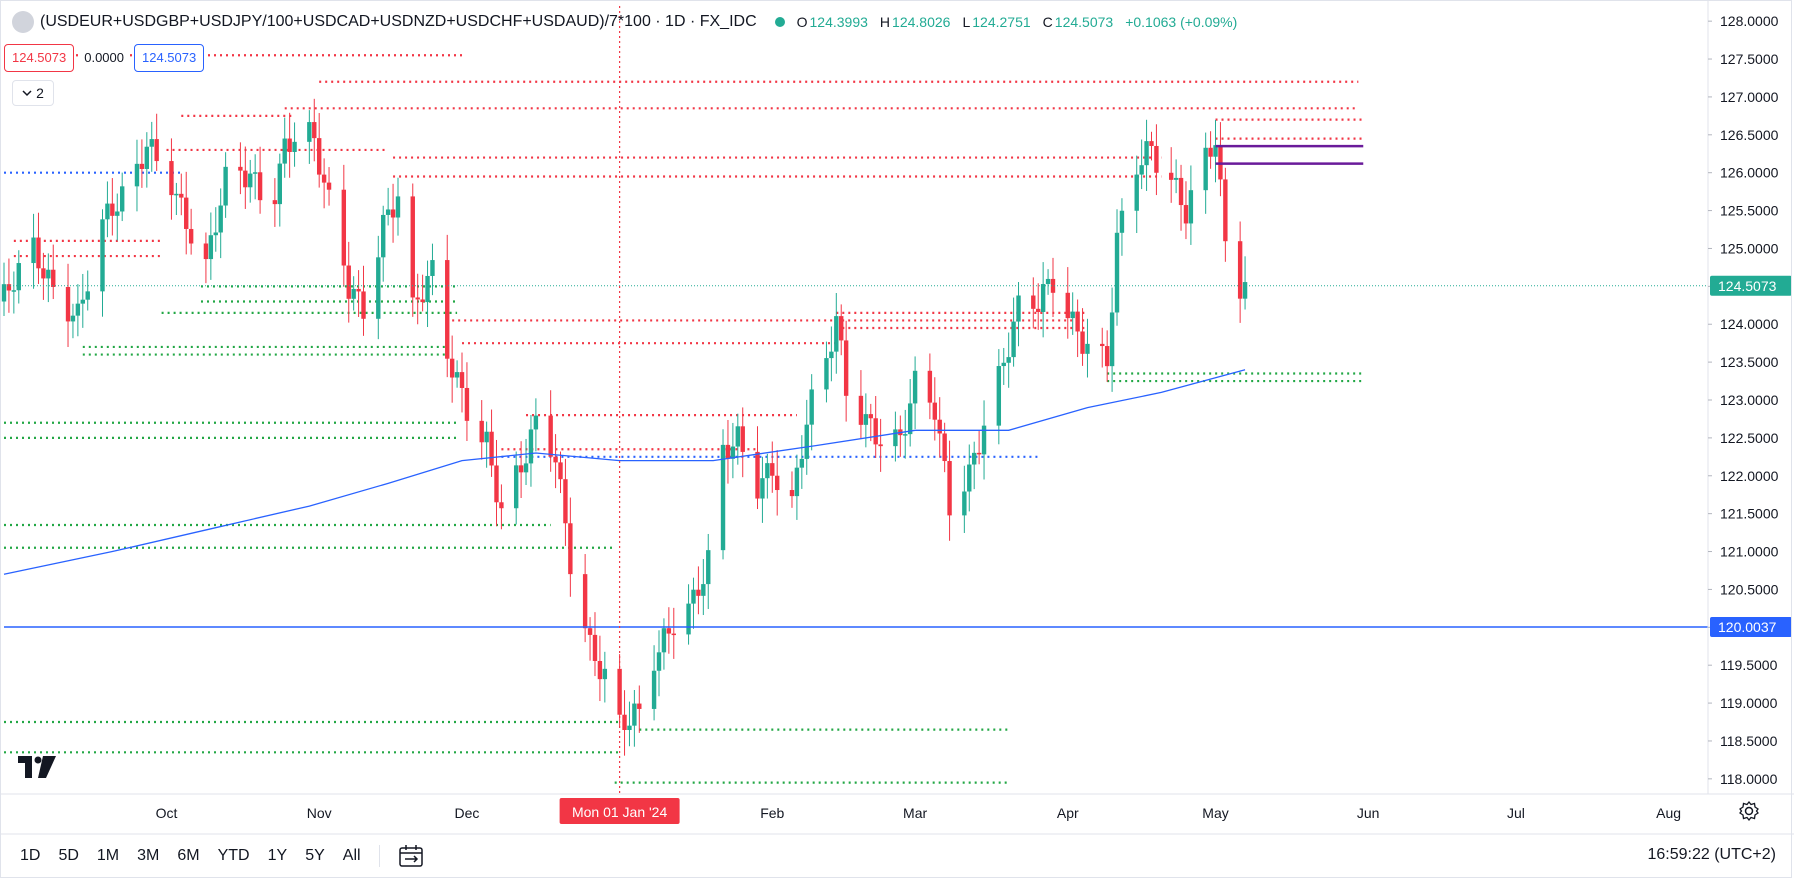 The width and height of the screenshot is (1794, 880). Describe the element at coordinates (1749, 97) in the screenshot. I see `y-tick-label: 127.0000` at that location.